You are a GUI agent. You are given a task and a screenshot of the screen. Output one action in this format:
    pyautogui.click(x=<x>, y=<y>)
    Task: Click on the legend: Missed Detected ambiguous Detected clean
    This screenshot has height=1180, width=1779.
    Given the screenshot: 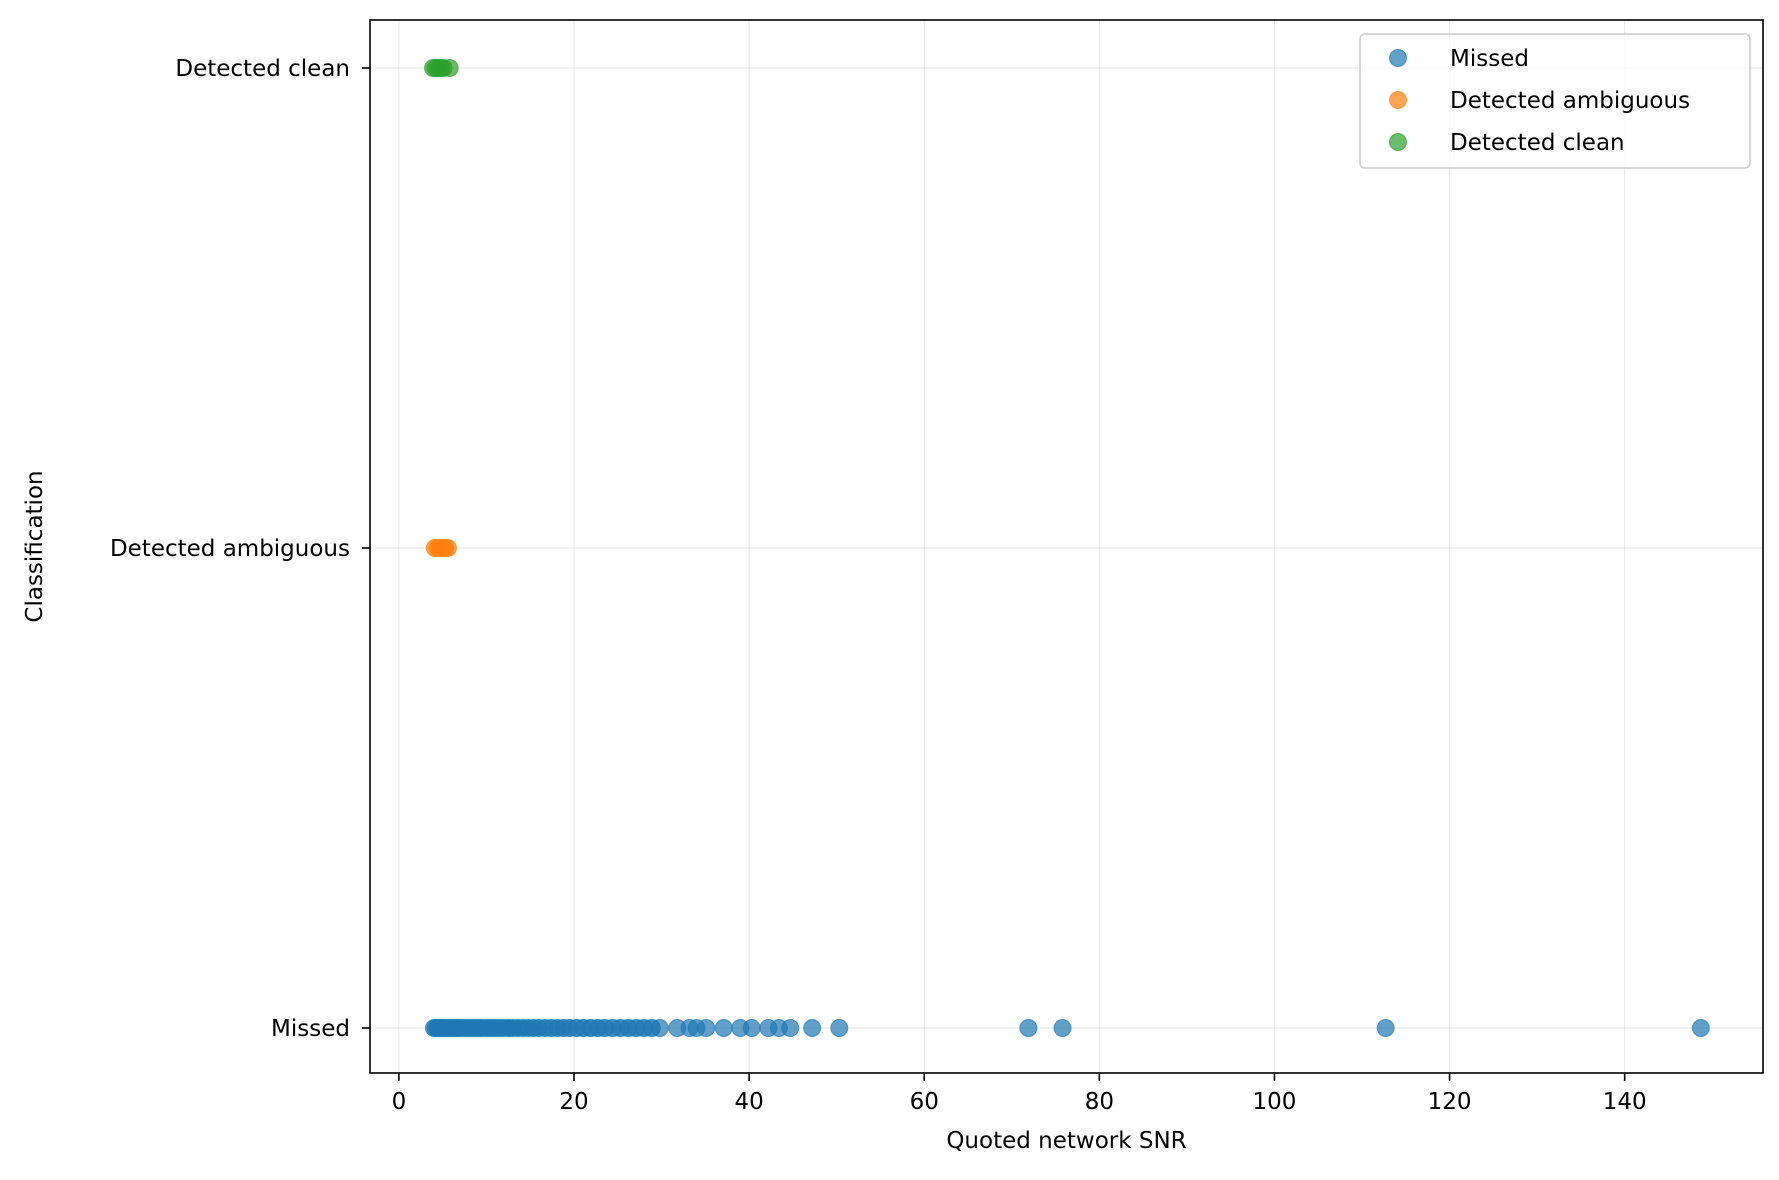 What is the action you would take?
    pyautogui.click(x=1555, y=101)
    